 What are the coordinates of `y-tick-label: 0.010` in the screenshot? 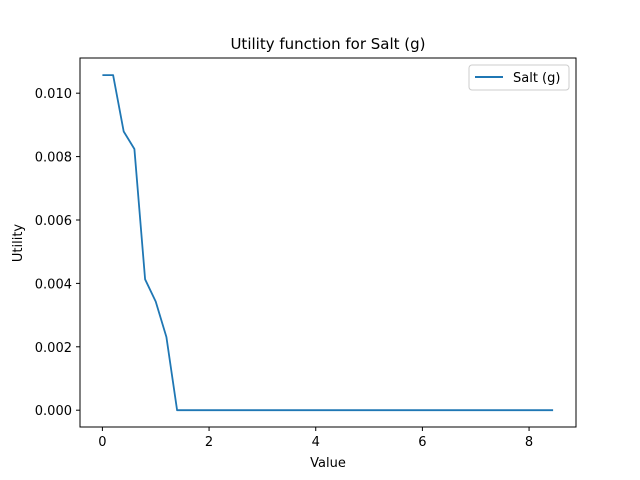 It's located at (53, 94).